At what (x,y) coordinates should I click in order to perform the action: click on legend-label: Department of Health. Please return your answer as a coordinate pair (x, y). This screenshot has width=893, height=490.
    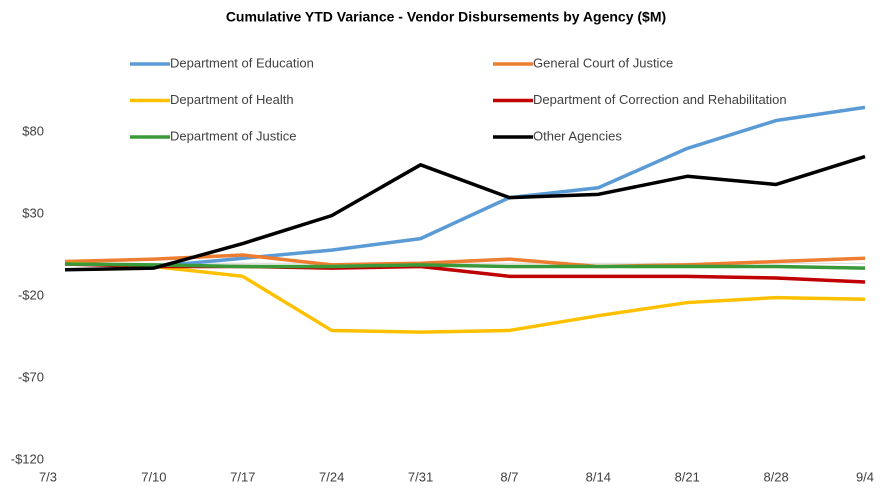
    Looking at the image, I should click on (232, 99).